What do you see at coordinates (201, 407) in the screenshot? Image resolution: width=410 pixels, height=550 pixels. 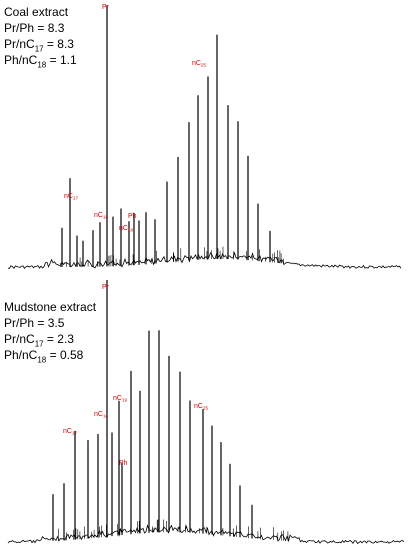 I see `mudstone-peak-label-5: nC25` at bounding box center [201, 407].